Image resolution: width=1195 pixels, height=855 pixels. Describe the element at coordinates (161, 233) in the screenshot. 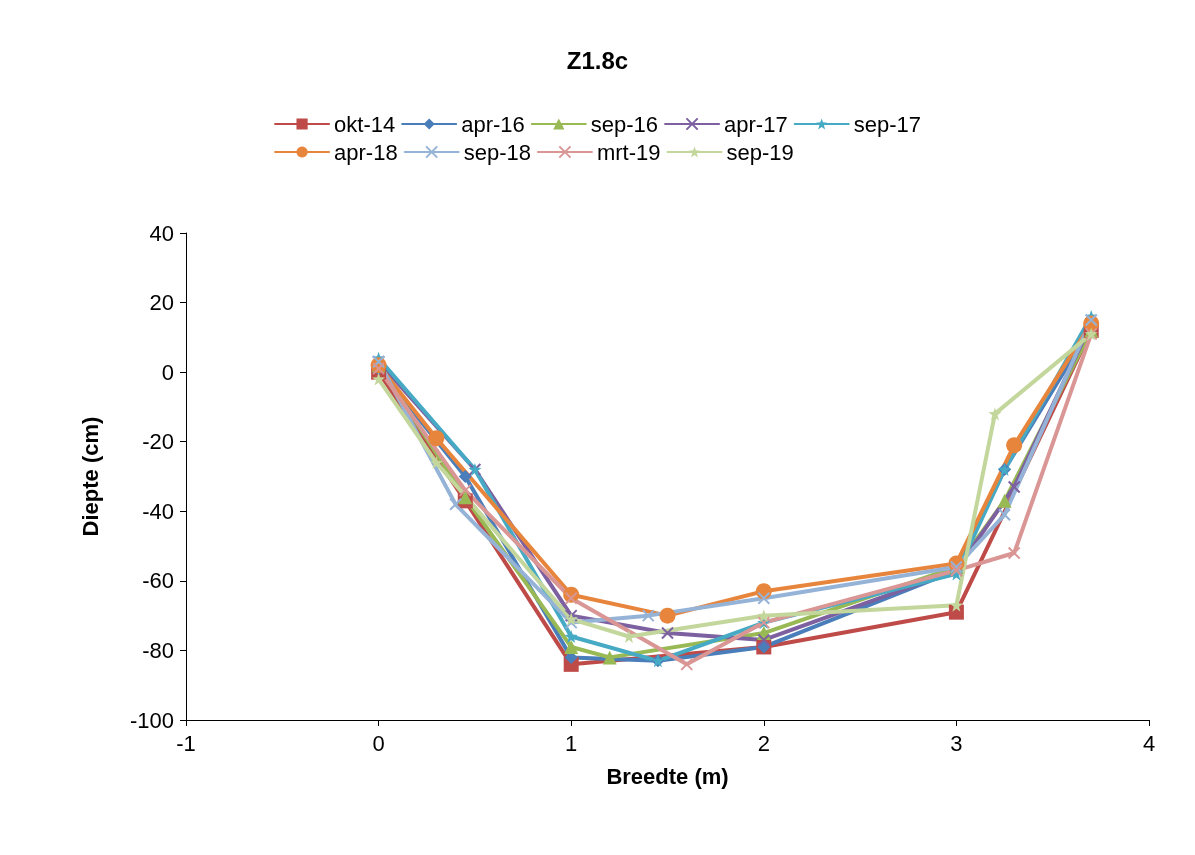

I see `y-tick-label: 40` at that location.